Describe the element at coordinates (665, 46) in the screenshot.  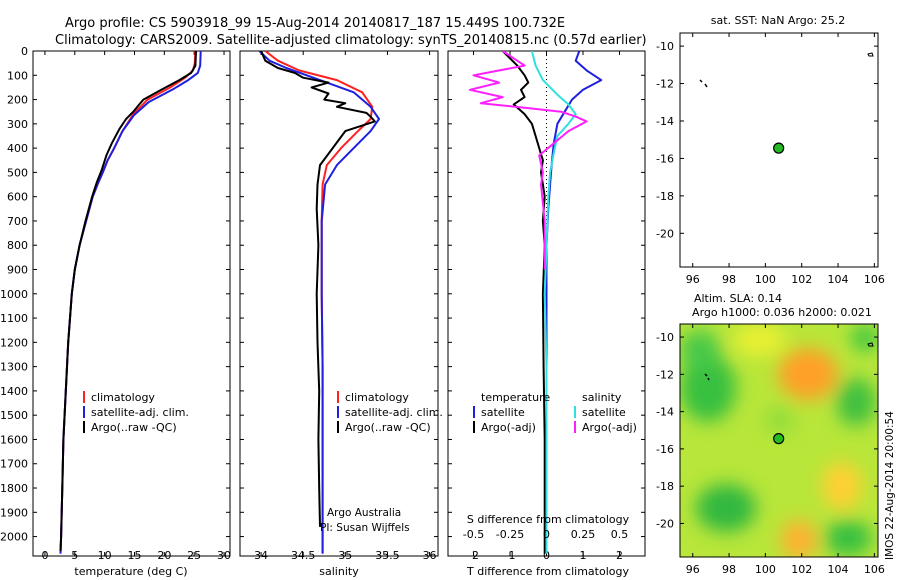
I see `map-y-tick-label: -10` at that location.